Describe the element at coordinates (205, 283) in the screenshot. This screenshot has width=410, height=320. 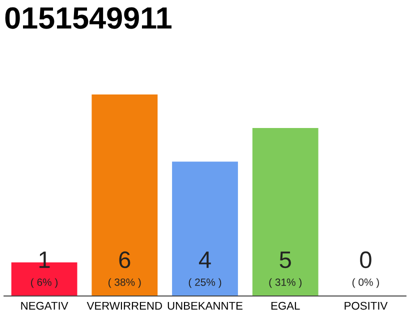
I see `annotation: ( 25% )` at that location.